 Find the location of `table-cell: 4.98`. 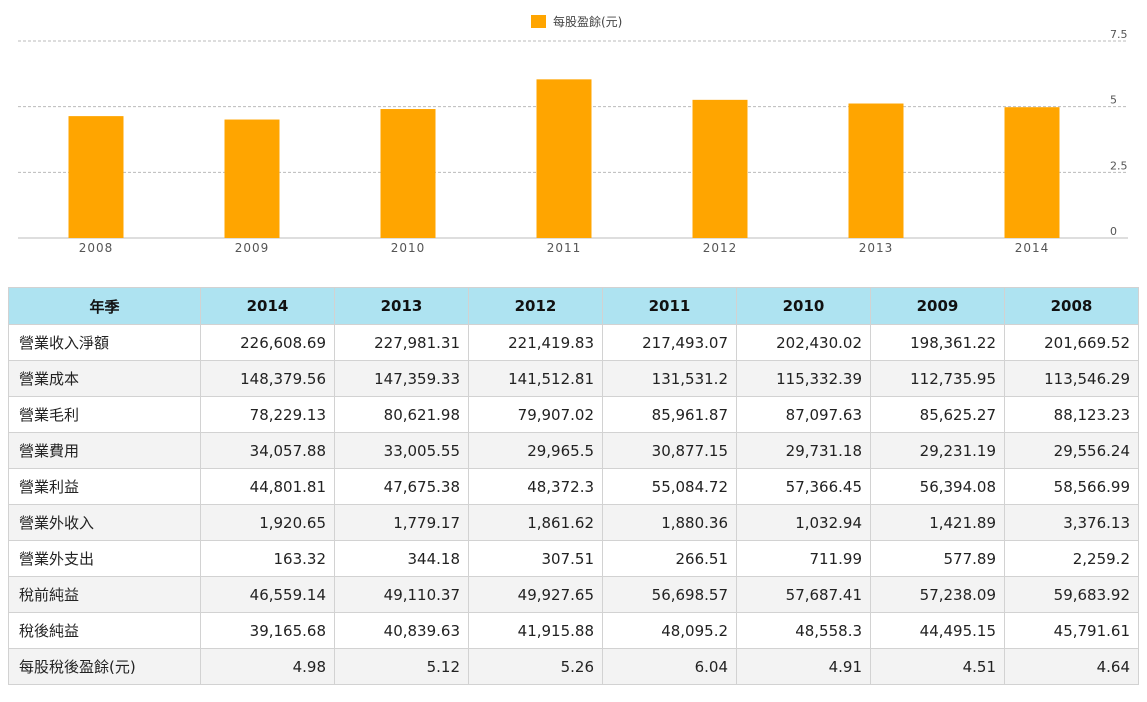

table-cell: 4.98 is located at coordinates (267, 666).